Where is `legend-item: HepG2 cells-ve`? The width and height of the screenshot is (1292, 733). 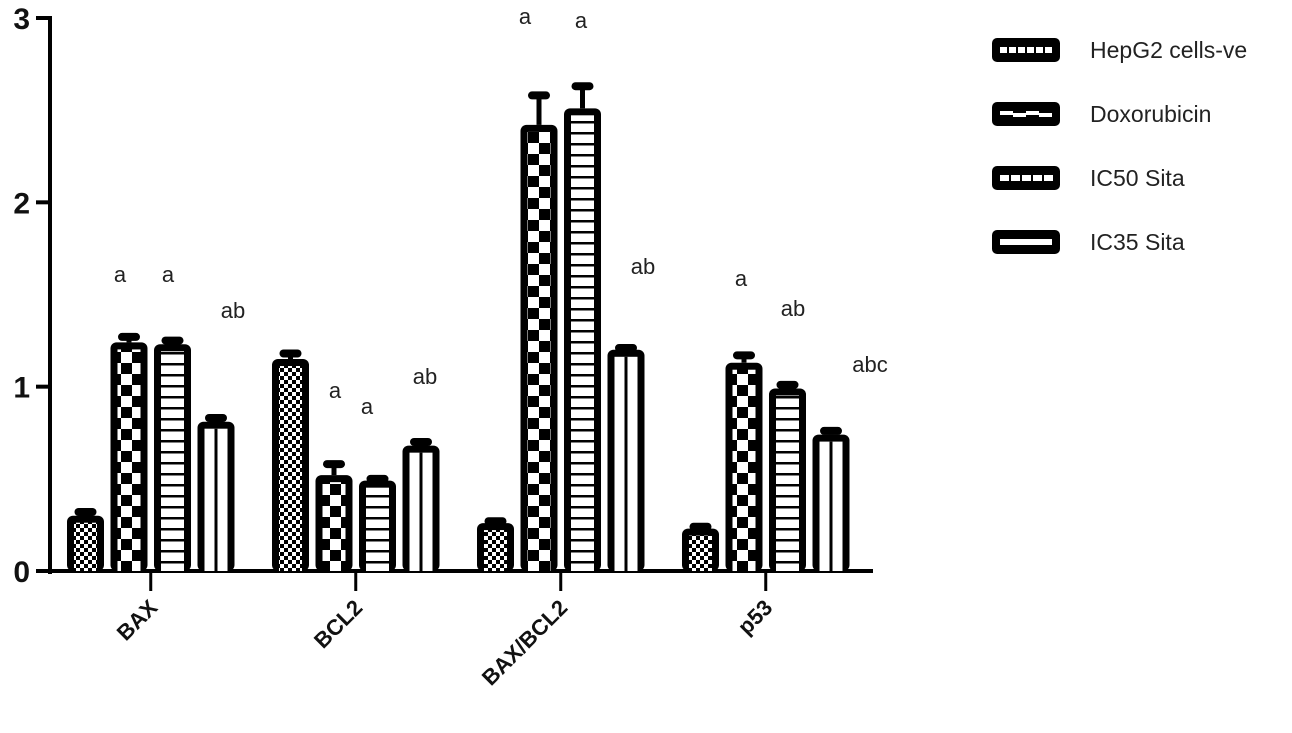
legend-item: HepG2 cells-ve is located at coordinates (1119, 50).